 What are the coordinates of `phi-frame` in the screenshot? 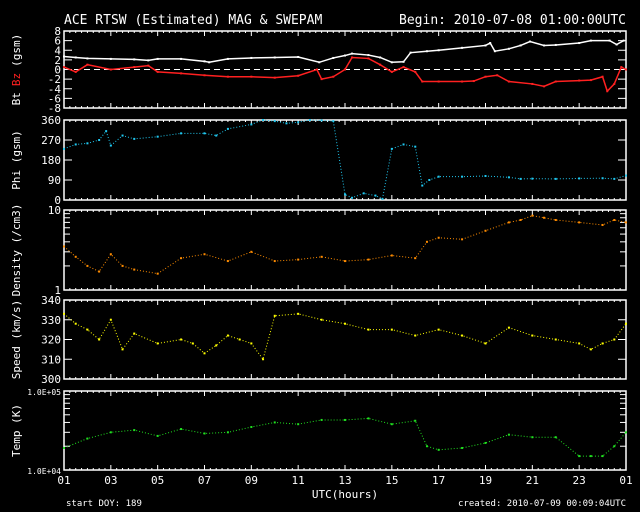 It's located at (345, 160).